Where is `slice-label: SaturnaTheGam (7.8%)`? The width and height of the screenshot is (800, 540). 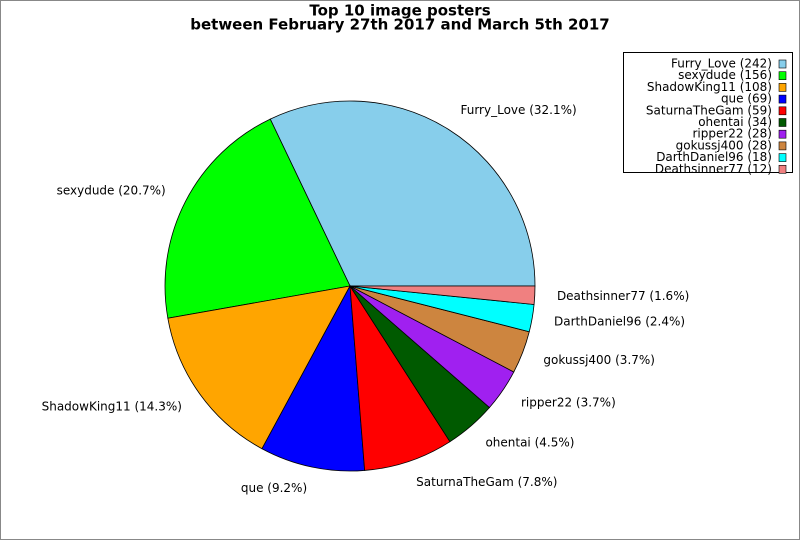 slice-label: SaturnaTheGam (7.8%) is located at coordinates (486, 482).